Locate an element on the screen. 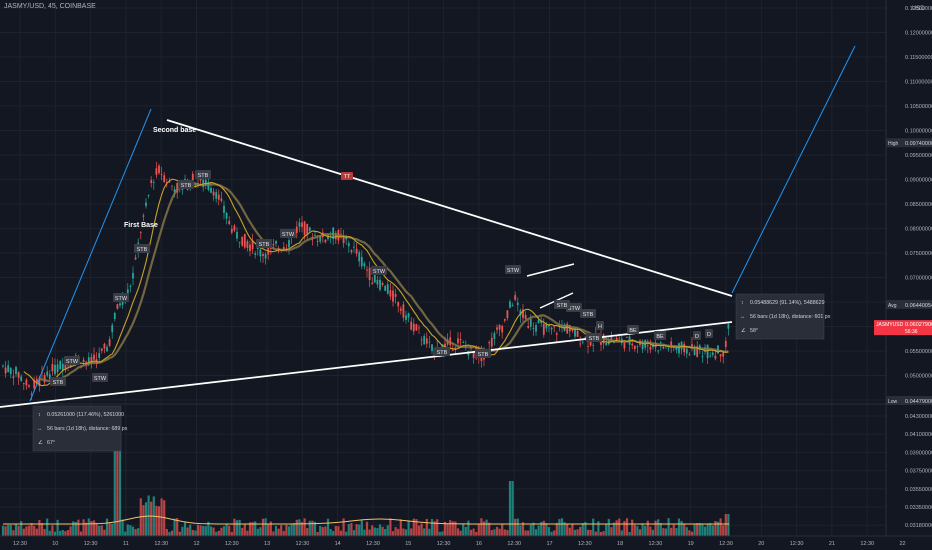 Image resolution: width=932 pixels, height=550 pixels. last-price-marker is located at coordinates (903, 328).